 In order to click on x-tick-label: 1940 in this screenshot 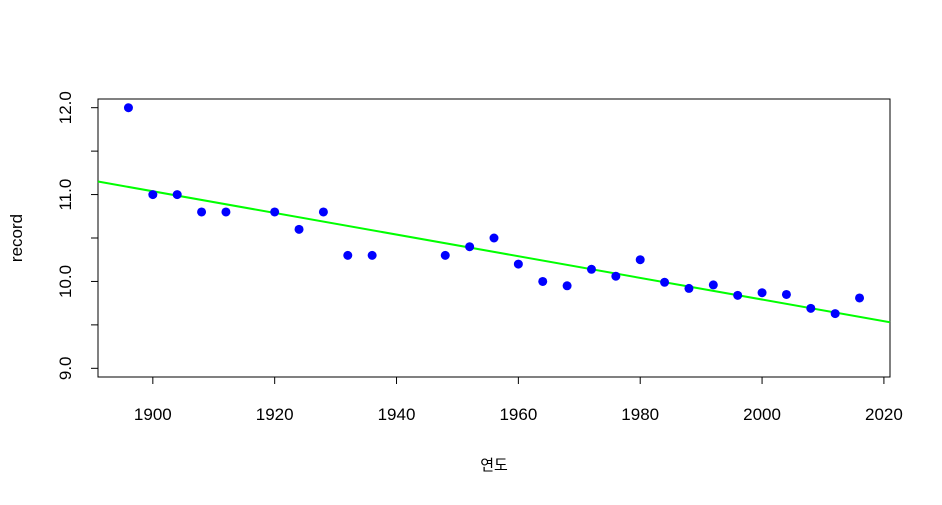, I will do `click(397, 414)`.